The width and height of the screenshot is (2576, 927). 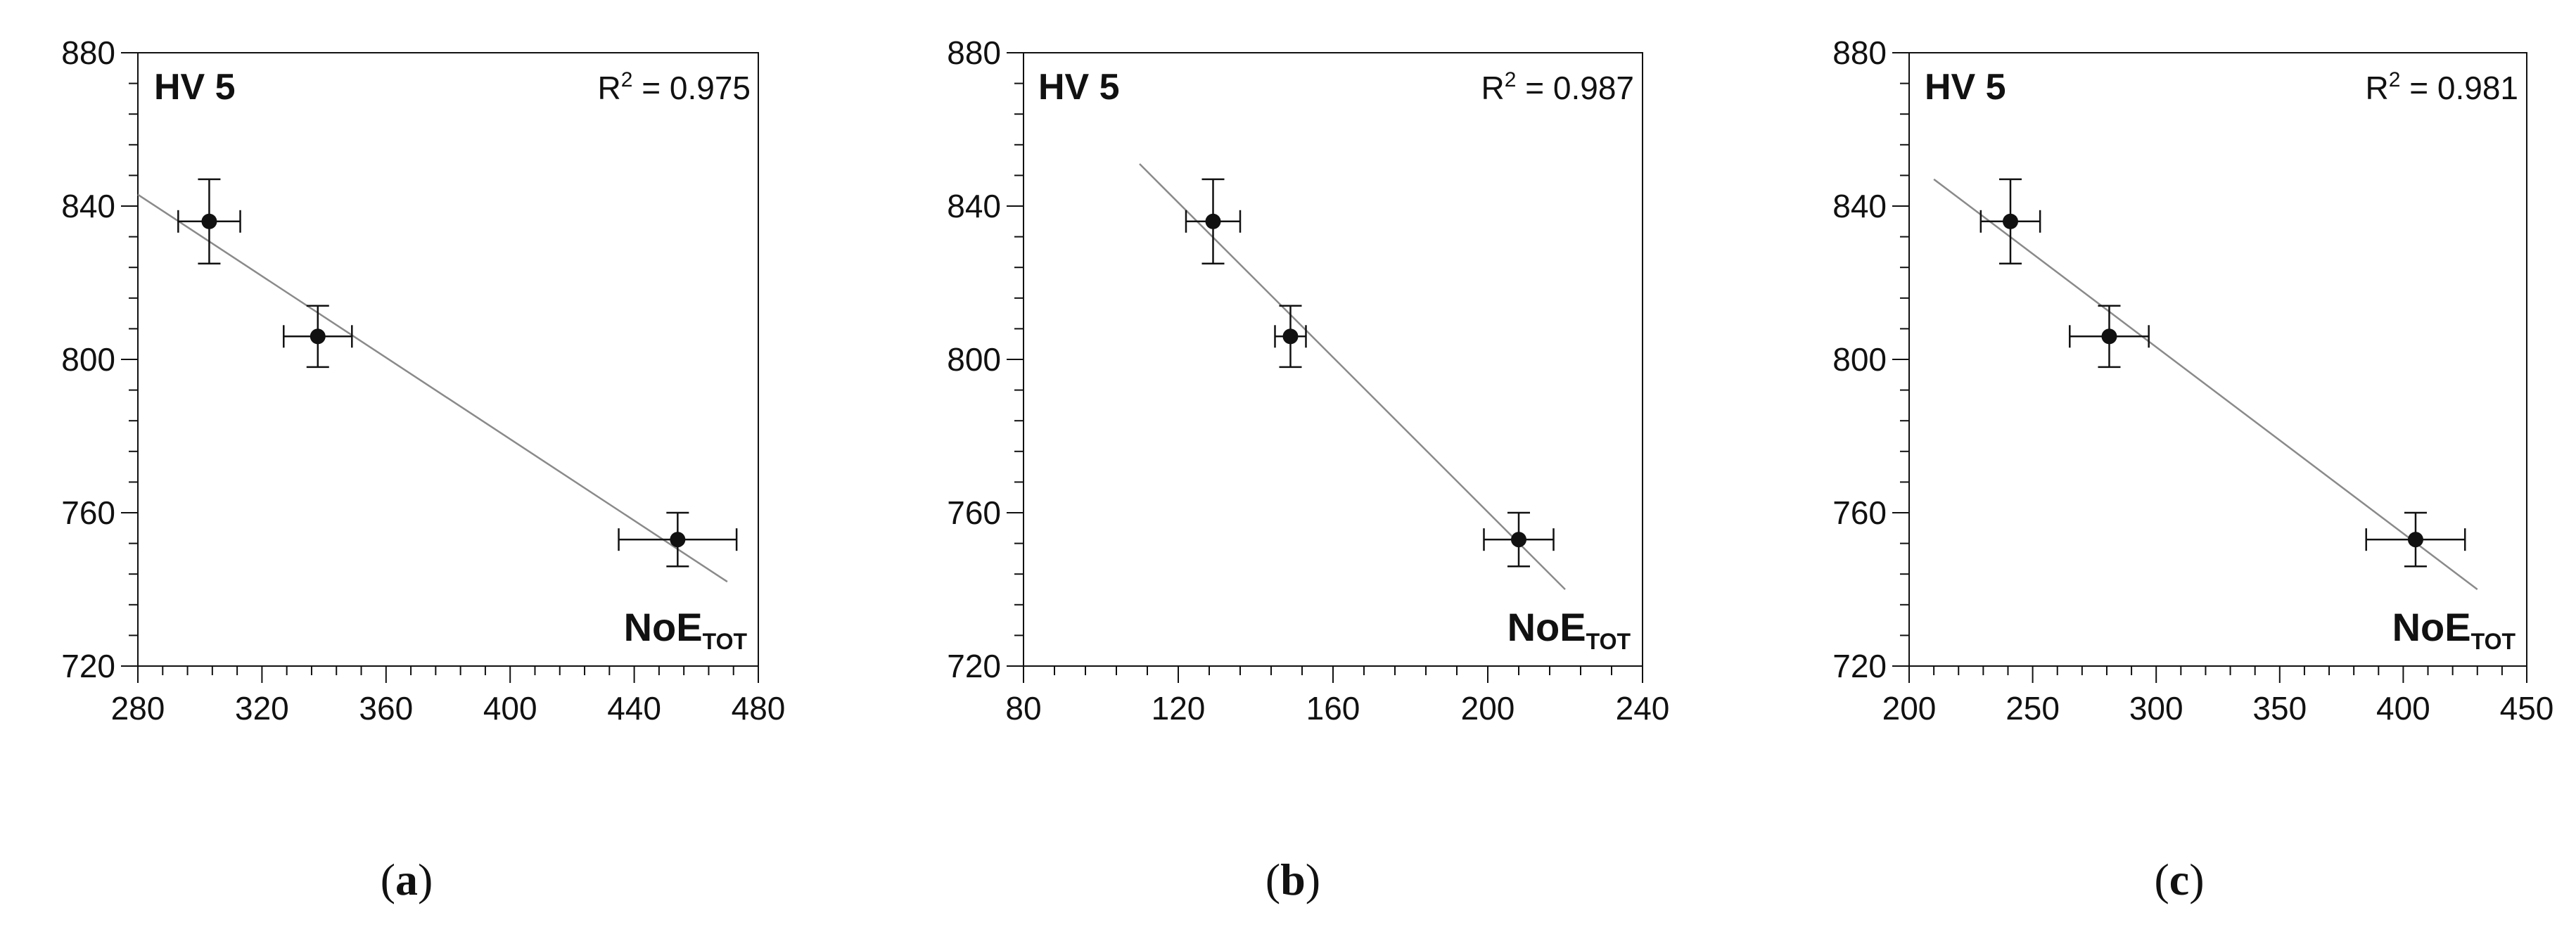 I want to click on x-tick-label: 120, so click(x=1179, y=708).